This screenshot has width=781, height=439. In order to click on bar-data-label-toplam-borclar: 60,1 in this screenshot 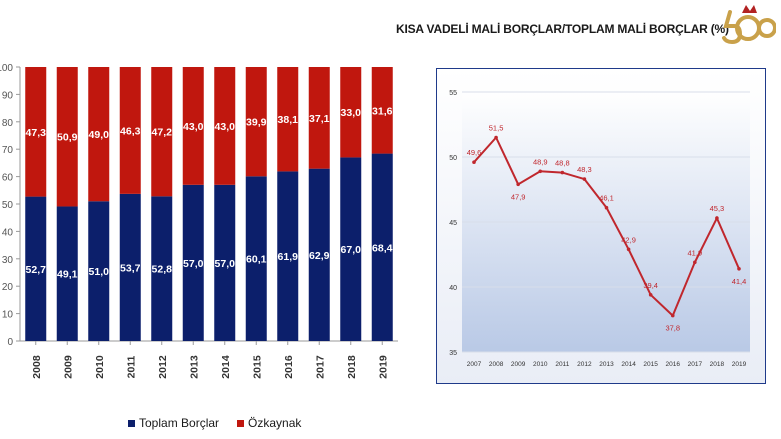, I will do `click(256, 260)`.